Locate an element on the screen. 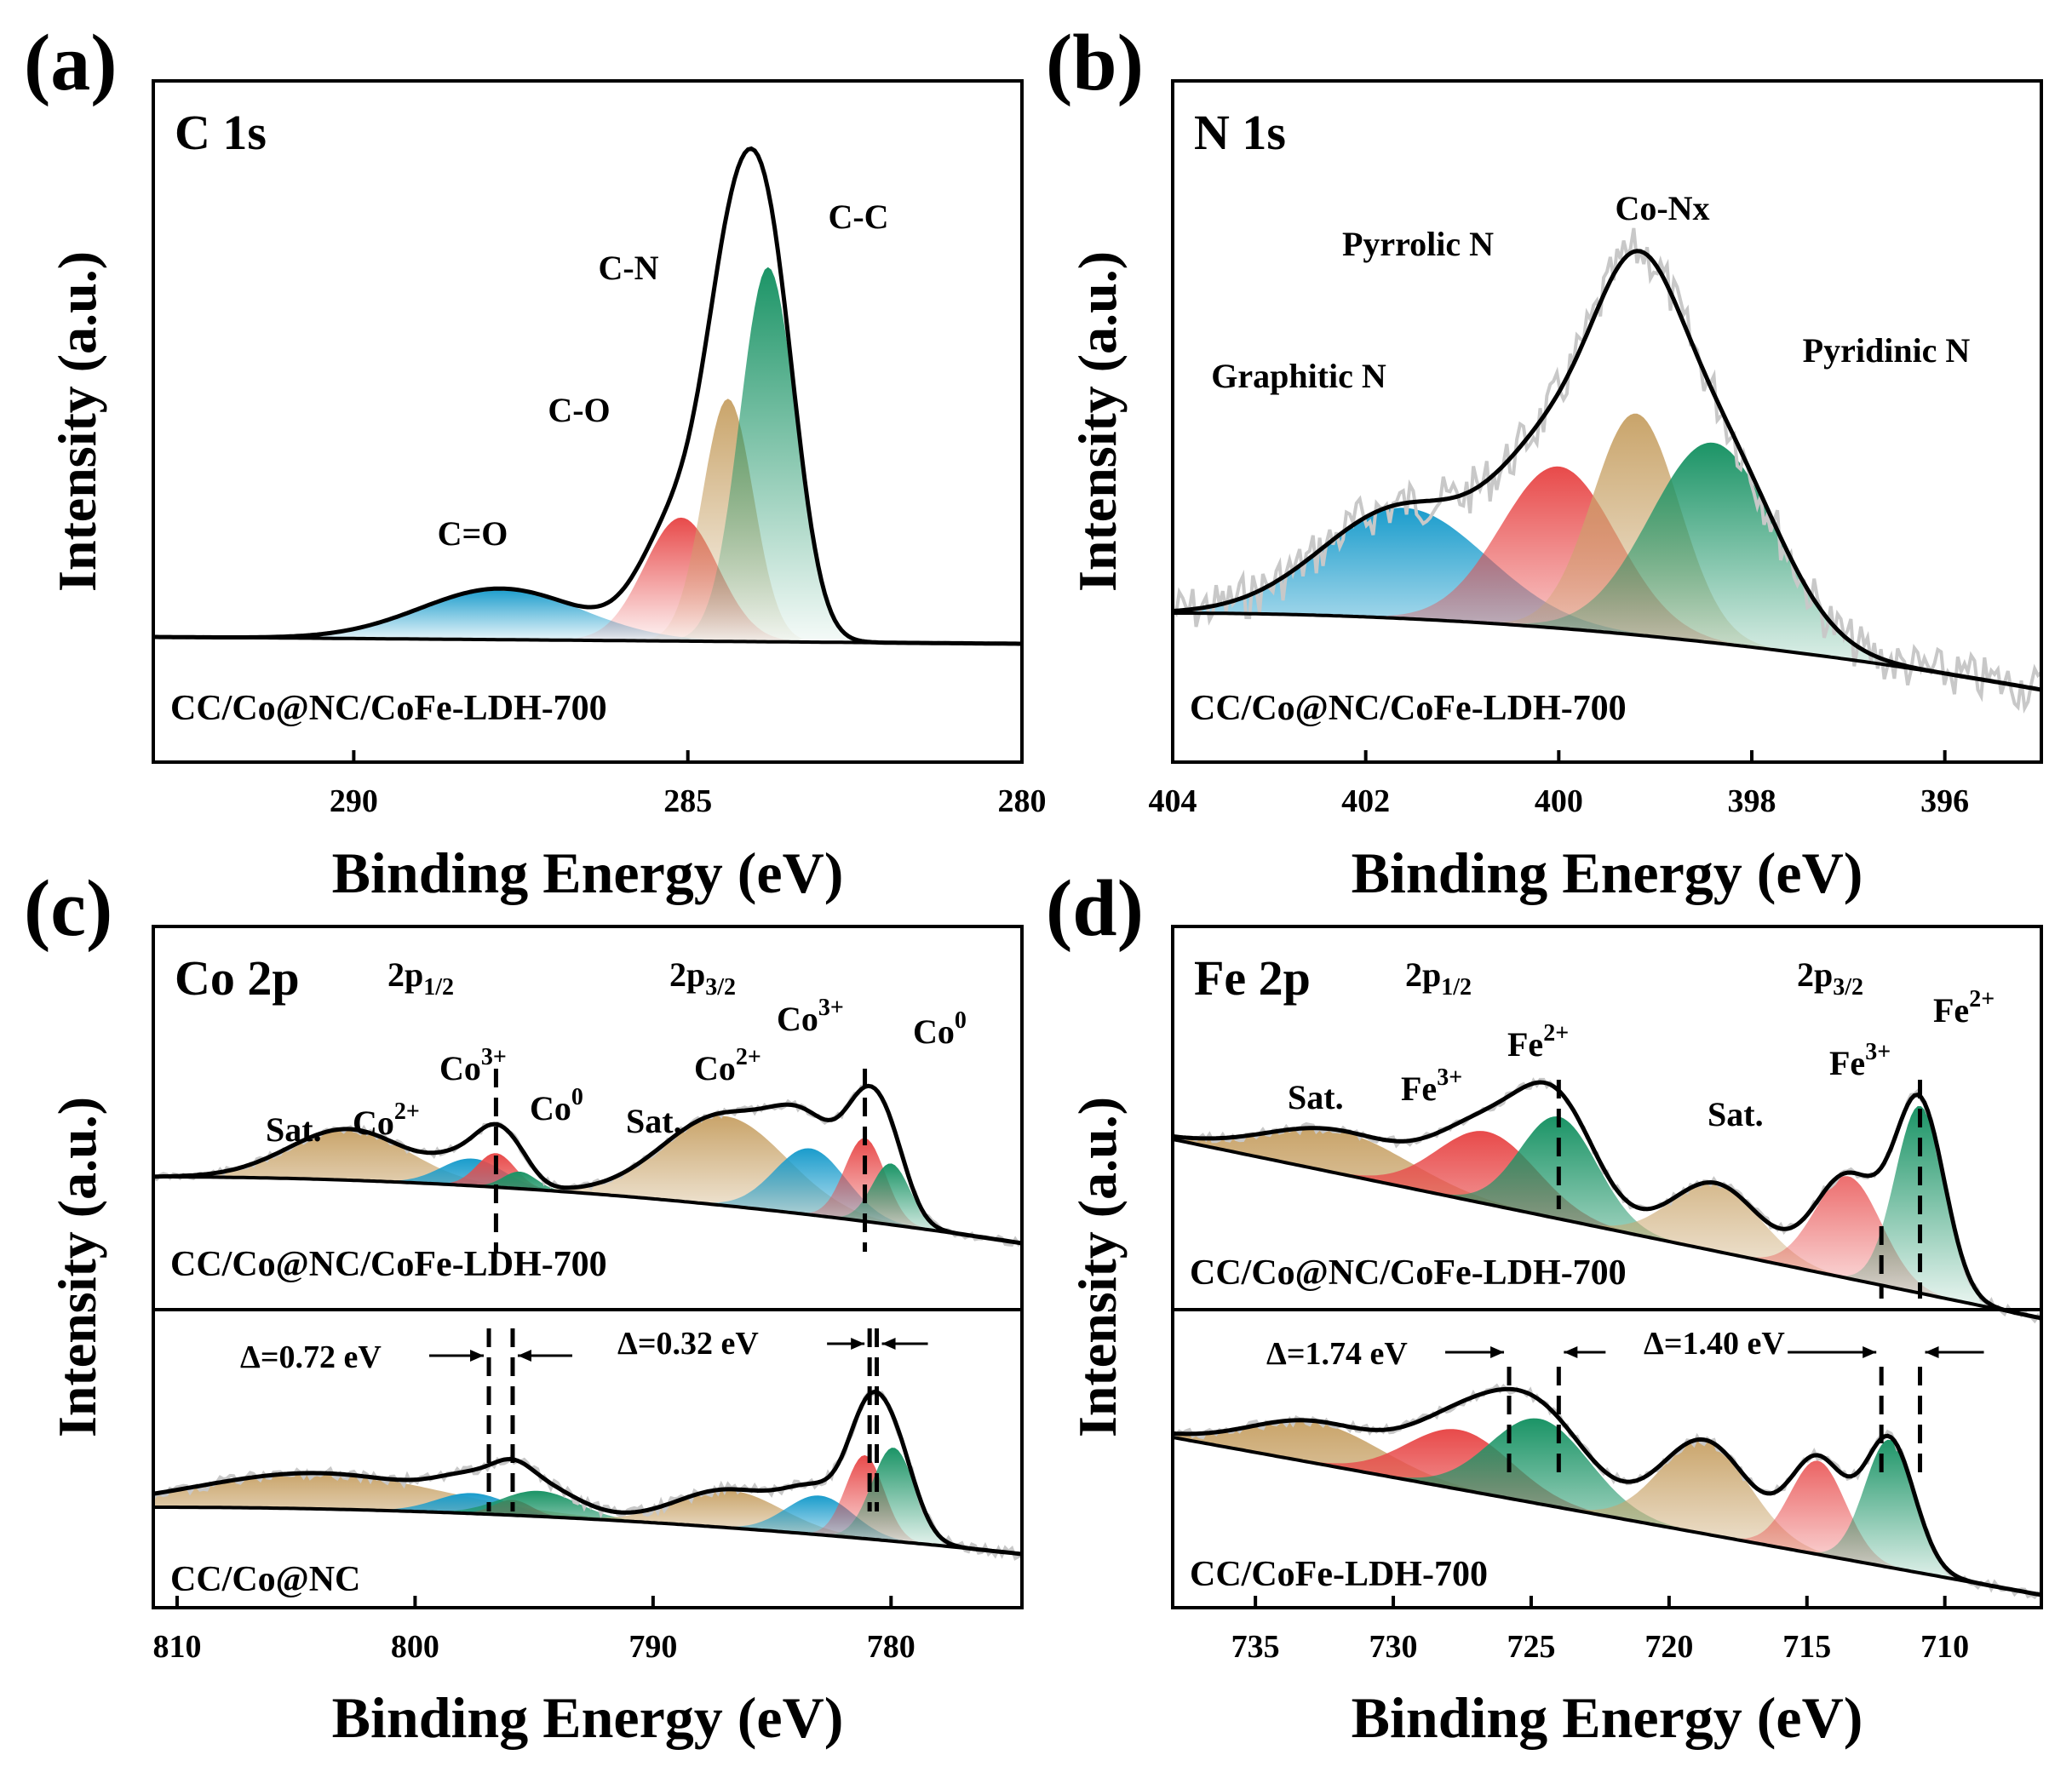 The height and width of the screenshot is (1778, 2072). sample-label-d-bottom: CC/CoFe-LDH-700 is located at coordinates (1339, 1575).